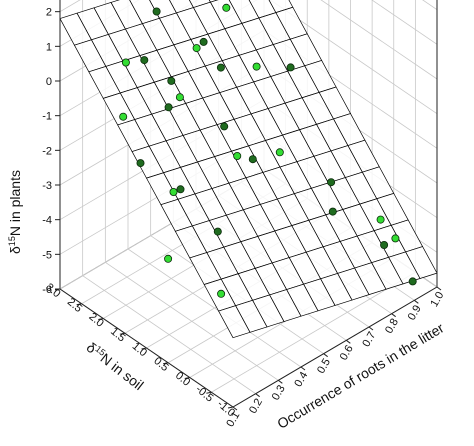 The height and width of the screenshot is (446, 474). I want to click on z-tick-label: 2, so click(49, 13).